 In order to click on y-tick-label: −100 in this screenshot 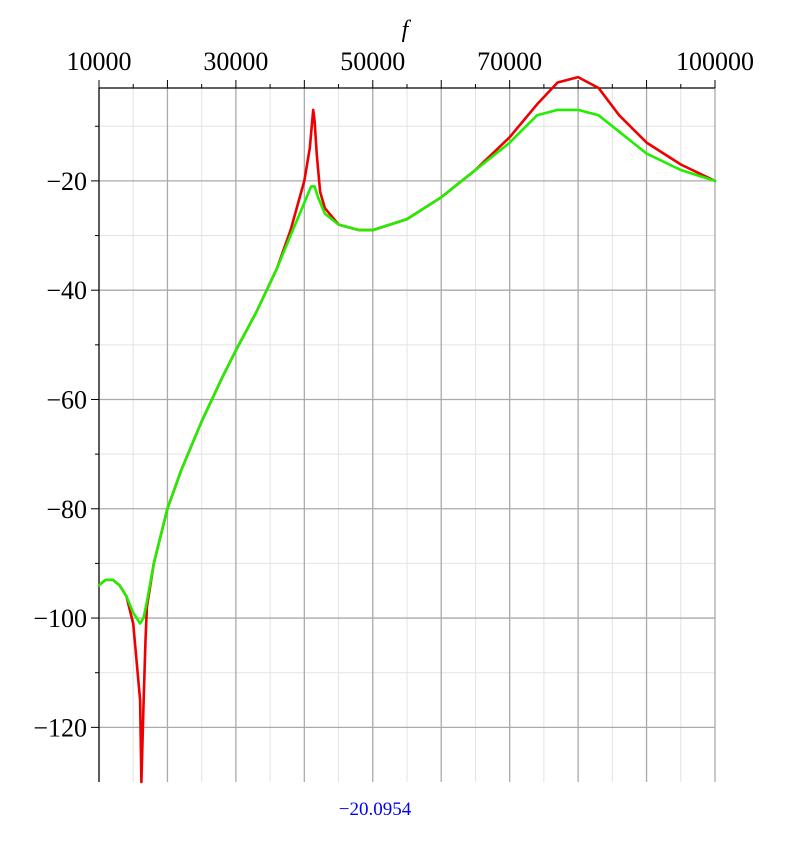, I will do `click(60, 618)`.